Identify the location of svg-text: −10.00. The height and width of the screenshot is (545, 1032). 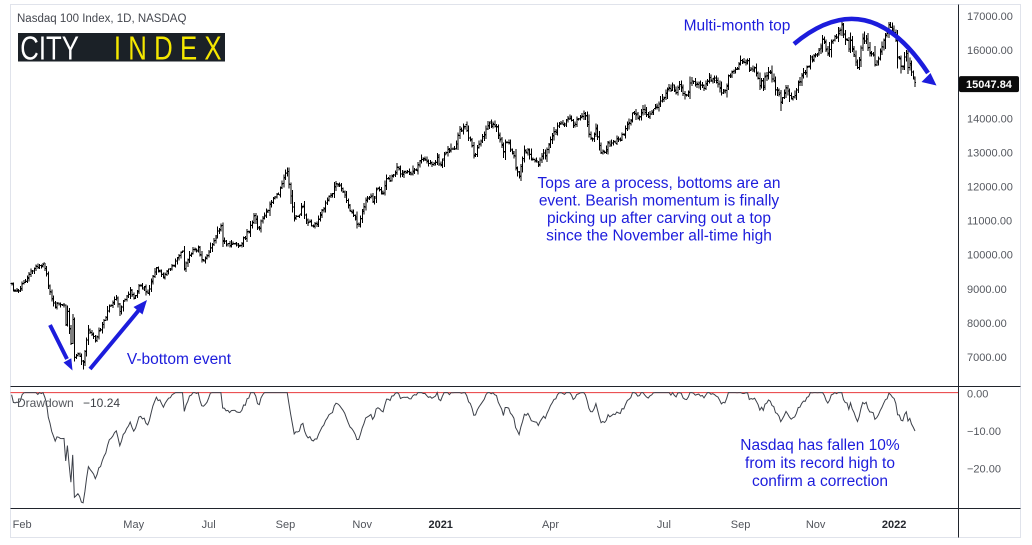
(984, 432).